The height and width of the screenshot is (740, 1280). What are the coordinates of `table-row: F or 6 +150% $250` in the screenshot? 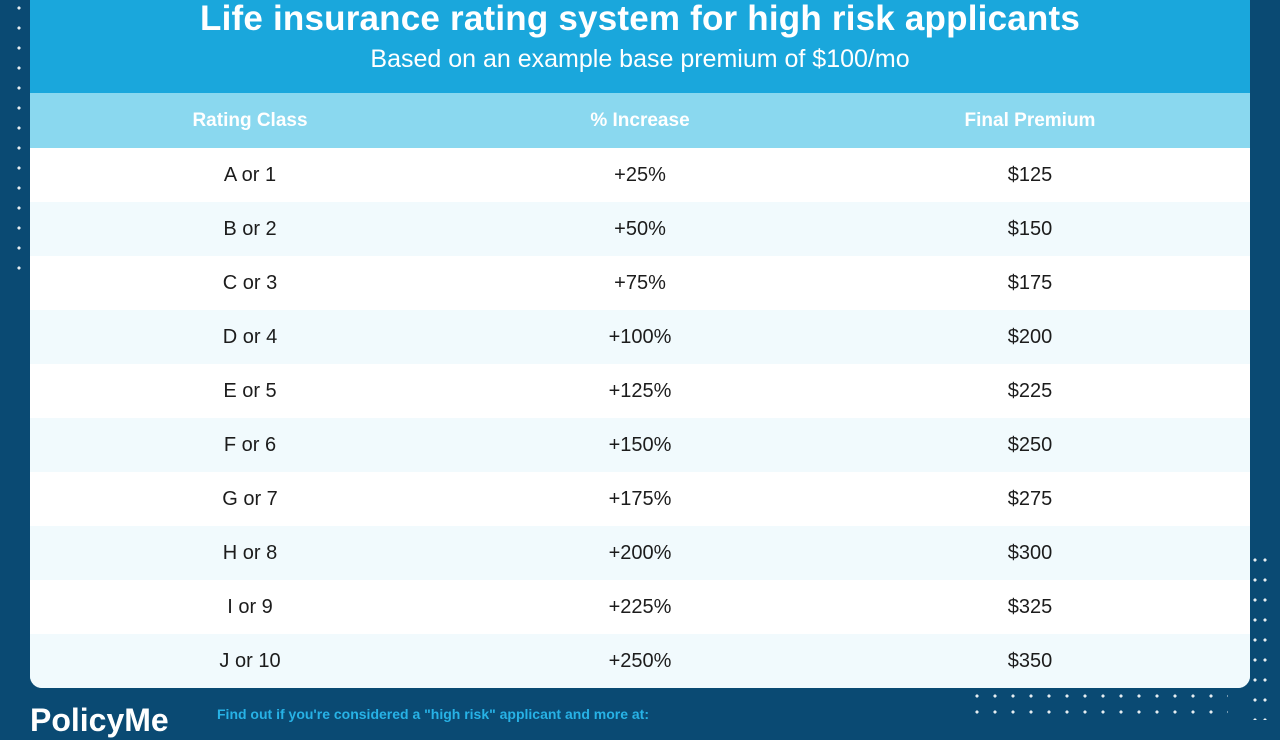 It's located at (640, 445).